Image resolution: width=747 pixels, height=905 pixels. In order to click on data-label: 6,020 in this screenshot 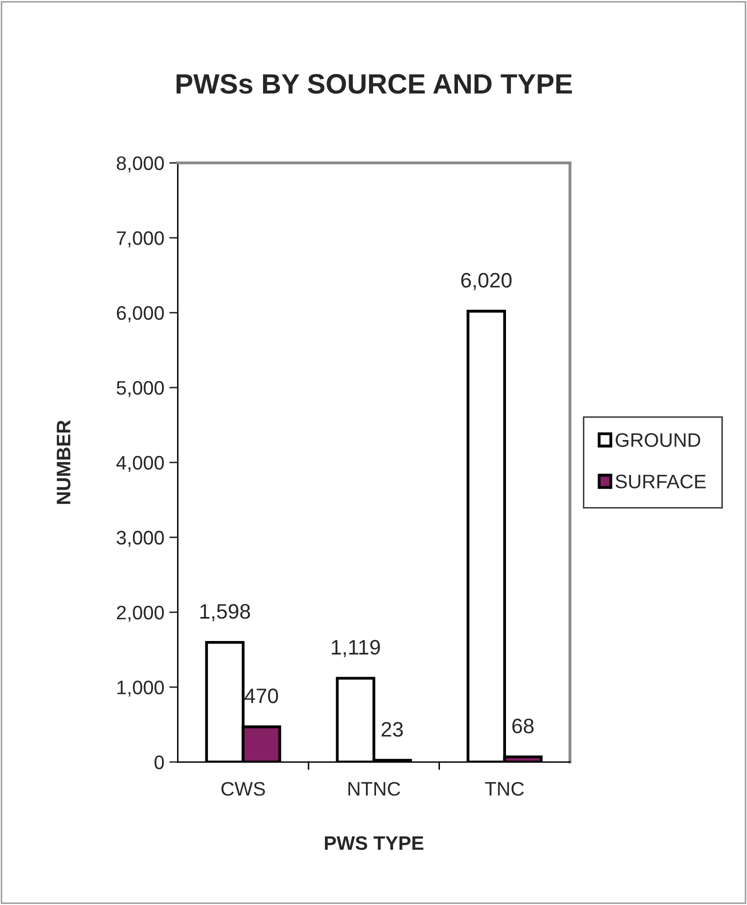, I will do `click(486, 281)`.